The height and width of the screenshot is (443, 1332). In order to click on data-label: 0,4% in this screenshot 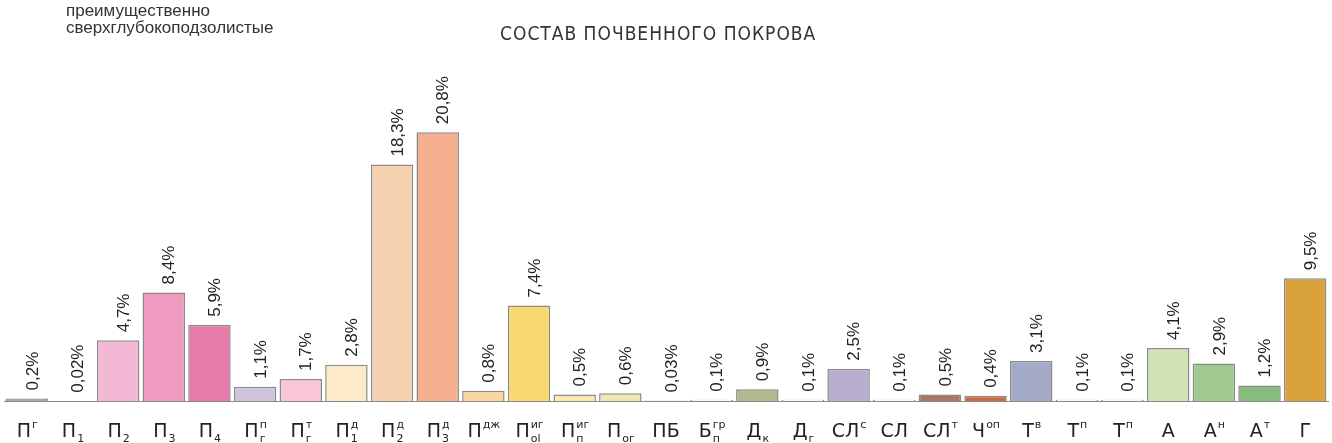, I will do `click(991, 368)`.